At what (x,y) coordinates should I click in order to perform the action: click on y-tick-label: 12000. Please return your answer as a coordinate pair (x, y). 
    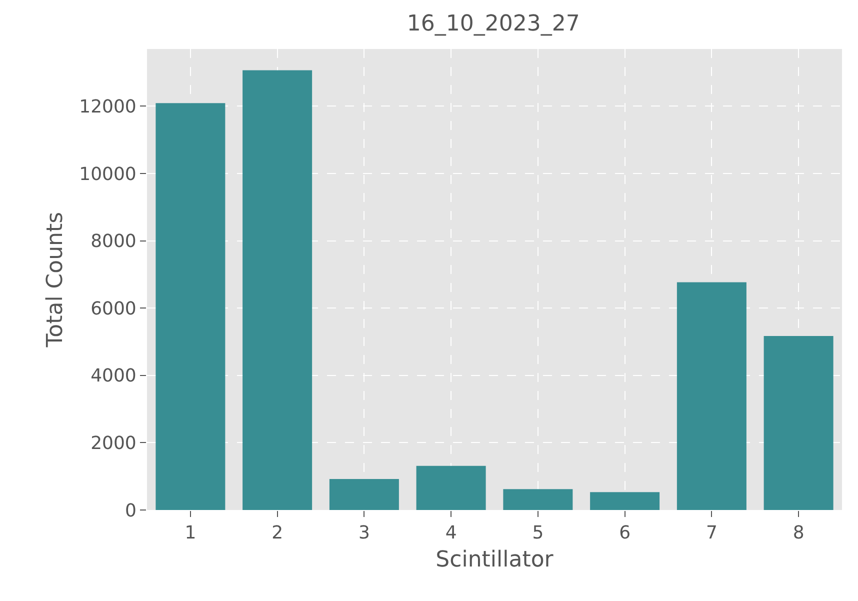
    Looking at the image, I should click on (107, 107).